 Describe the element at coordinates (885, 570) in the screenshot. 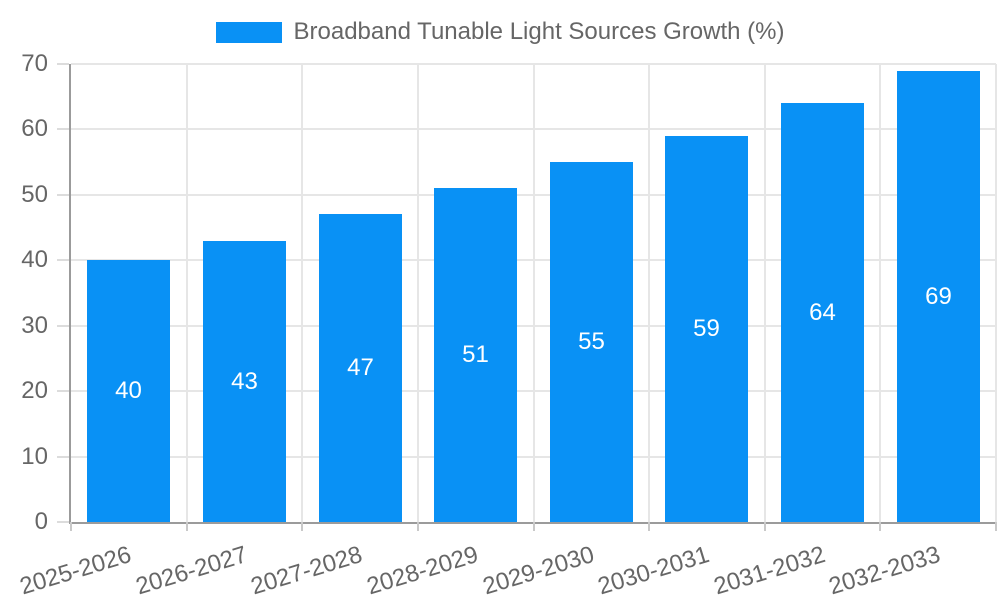

I see `x-axis-label: 2032-2033` at that location.